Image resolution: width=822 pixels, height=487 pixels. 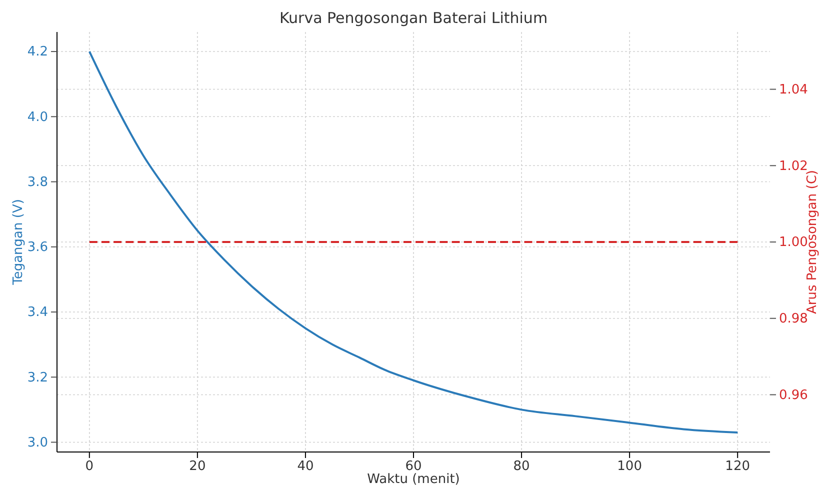 What do you see at coordinates (37, 248) in the screenshot?
I see `y-tick-label: 3.6` at bounding box center [37, 248].